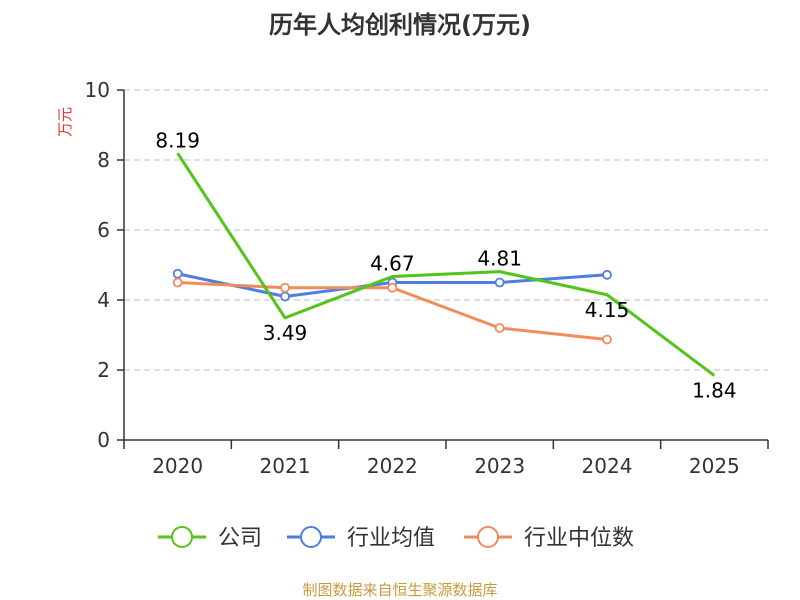 This screenshot has width=800, height=600. Describe the element at coordinates (714, 466) in the screenshot. I see `x-tick-label: 2025` at that location.